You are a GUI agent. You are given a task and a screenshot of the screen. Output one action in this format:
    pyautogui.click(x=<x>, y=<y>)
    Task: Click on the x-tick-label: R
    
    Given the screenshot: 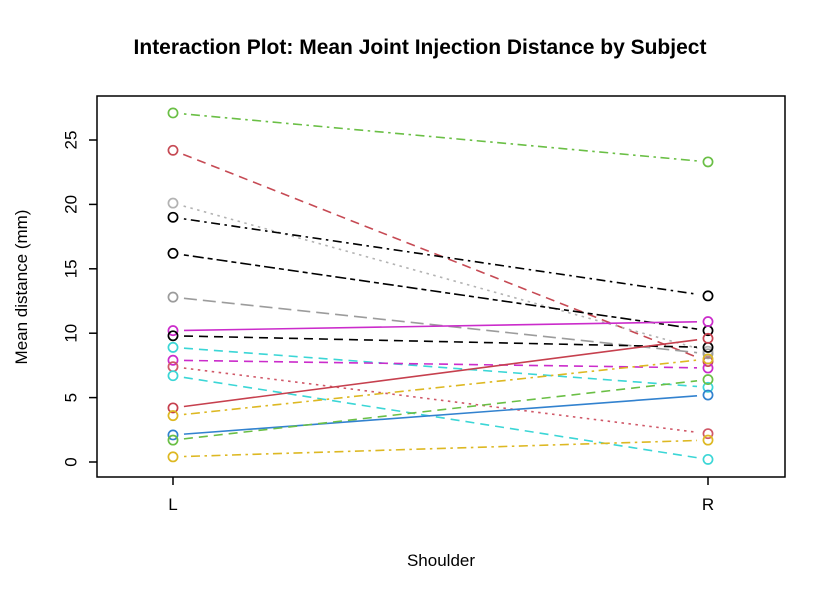 What is the action you would take?
    pyautogui.click(x=708, y=504)
    